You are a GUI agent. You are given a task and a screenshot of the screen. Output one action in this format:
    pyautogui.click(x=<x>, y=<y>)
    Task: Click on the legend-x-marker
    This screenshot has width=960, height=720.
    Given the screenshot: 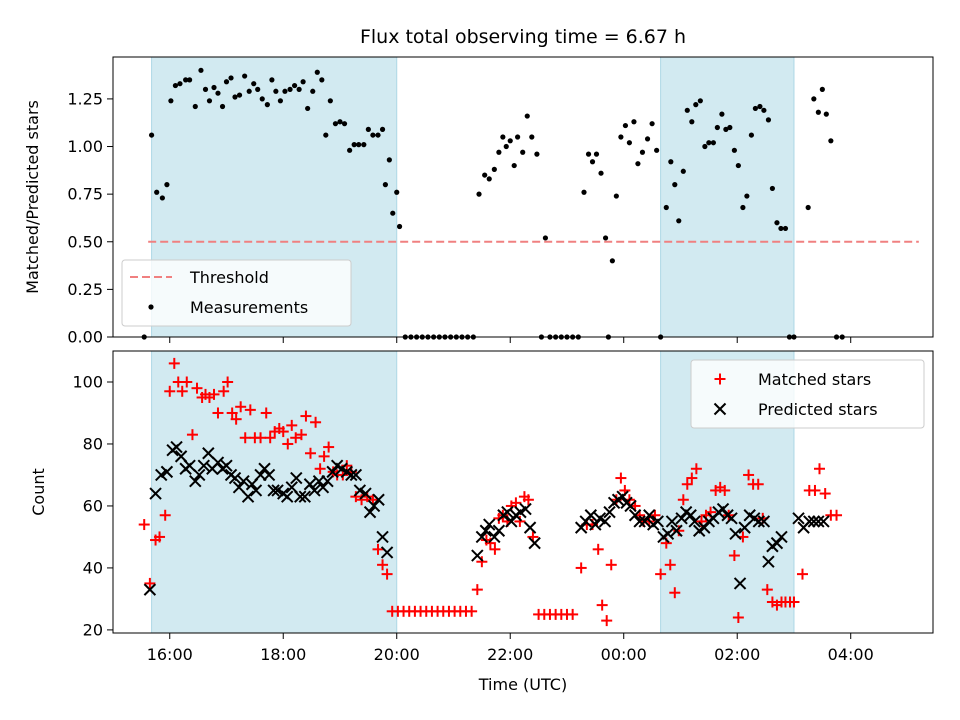 What is the action you would take?
    pyautogui.click(x=720, y=409)
    